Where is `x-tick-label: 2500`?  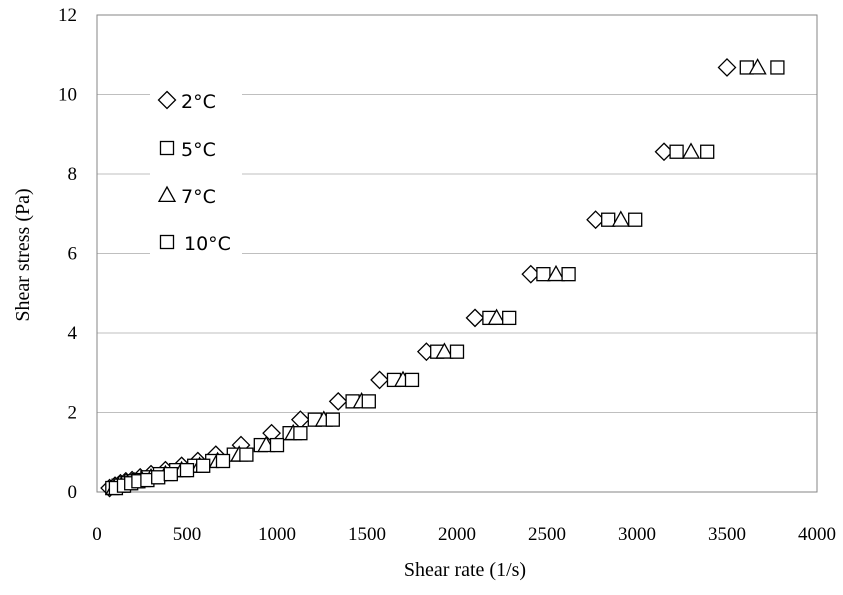 x-tick-label: 2500 is located at coordinates (547, 534).